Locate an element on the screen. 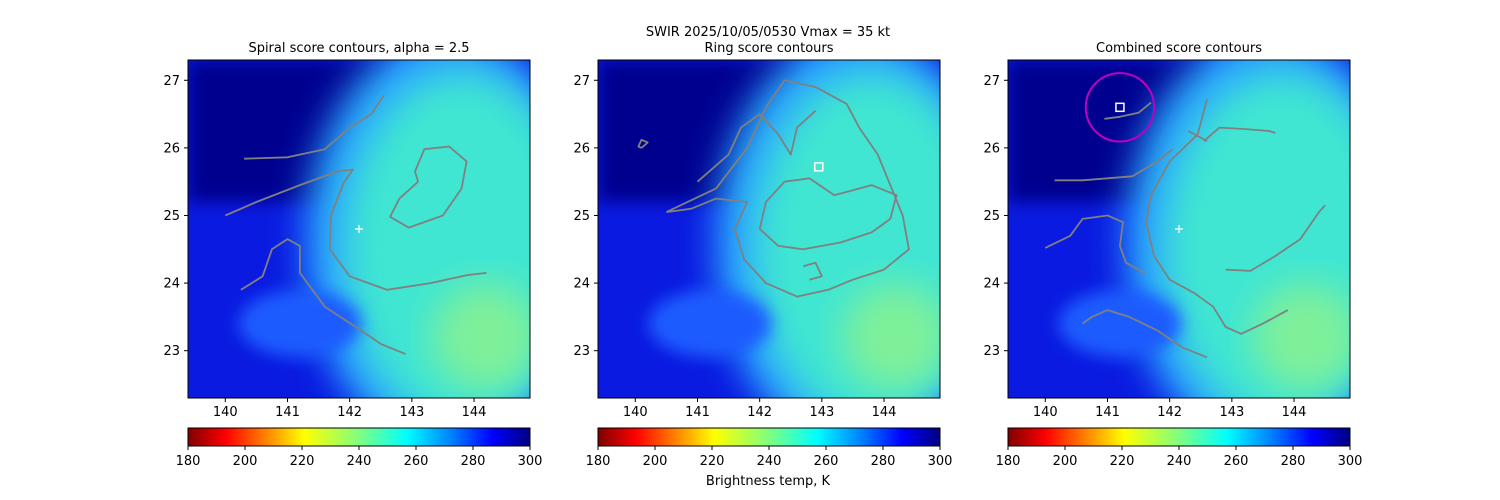 The height and width of the screenshot is (500, 1500). selected-circle is located at coordinates (1120, 107).